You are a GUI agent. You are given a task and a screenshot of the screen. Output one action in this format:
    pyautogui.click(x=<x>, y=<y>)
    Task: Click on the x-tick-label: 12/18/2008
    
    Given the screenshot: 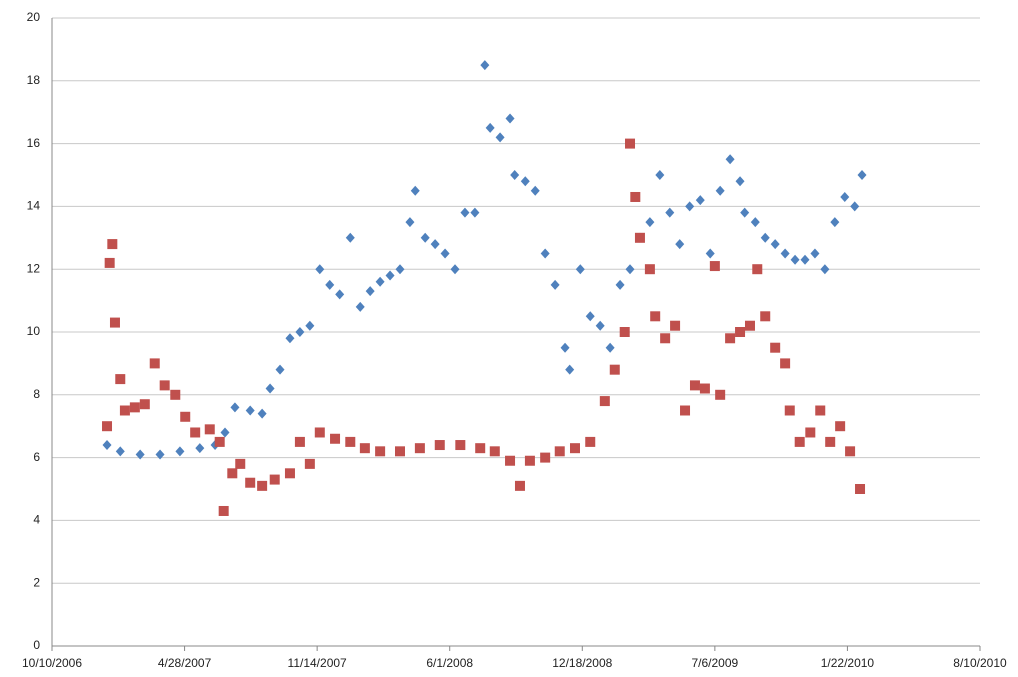 What is the action you would take?
    pyautogui.click(x=582, y=663)
    